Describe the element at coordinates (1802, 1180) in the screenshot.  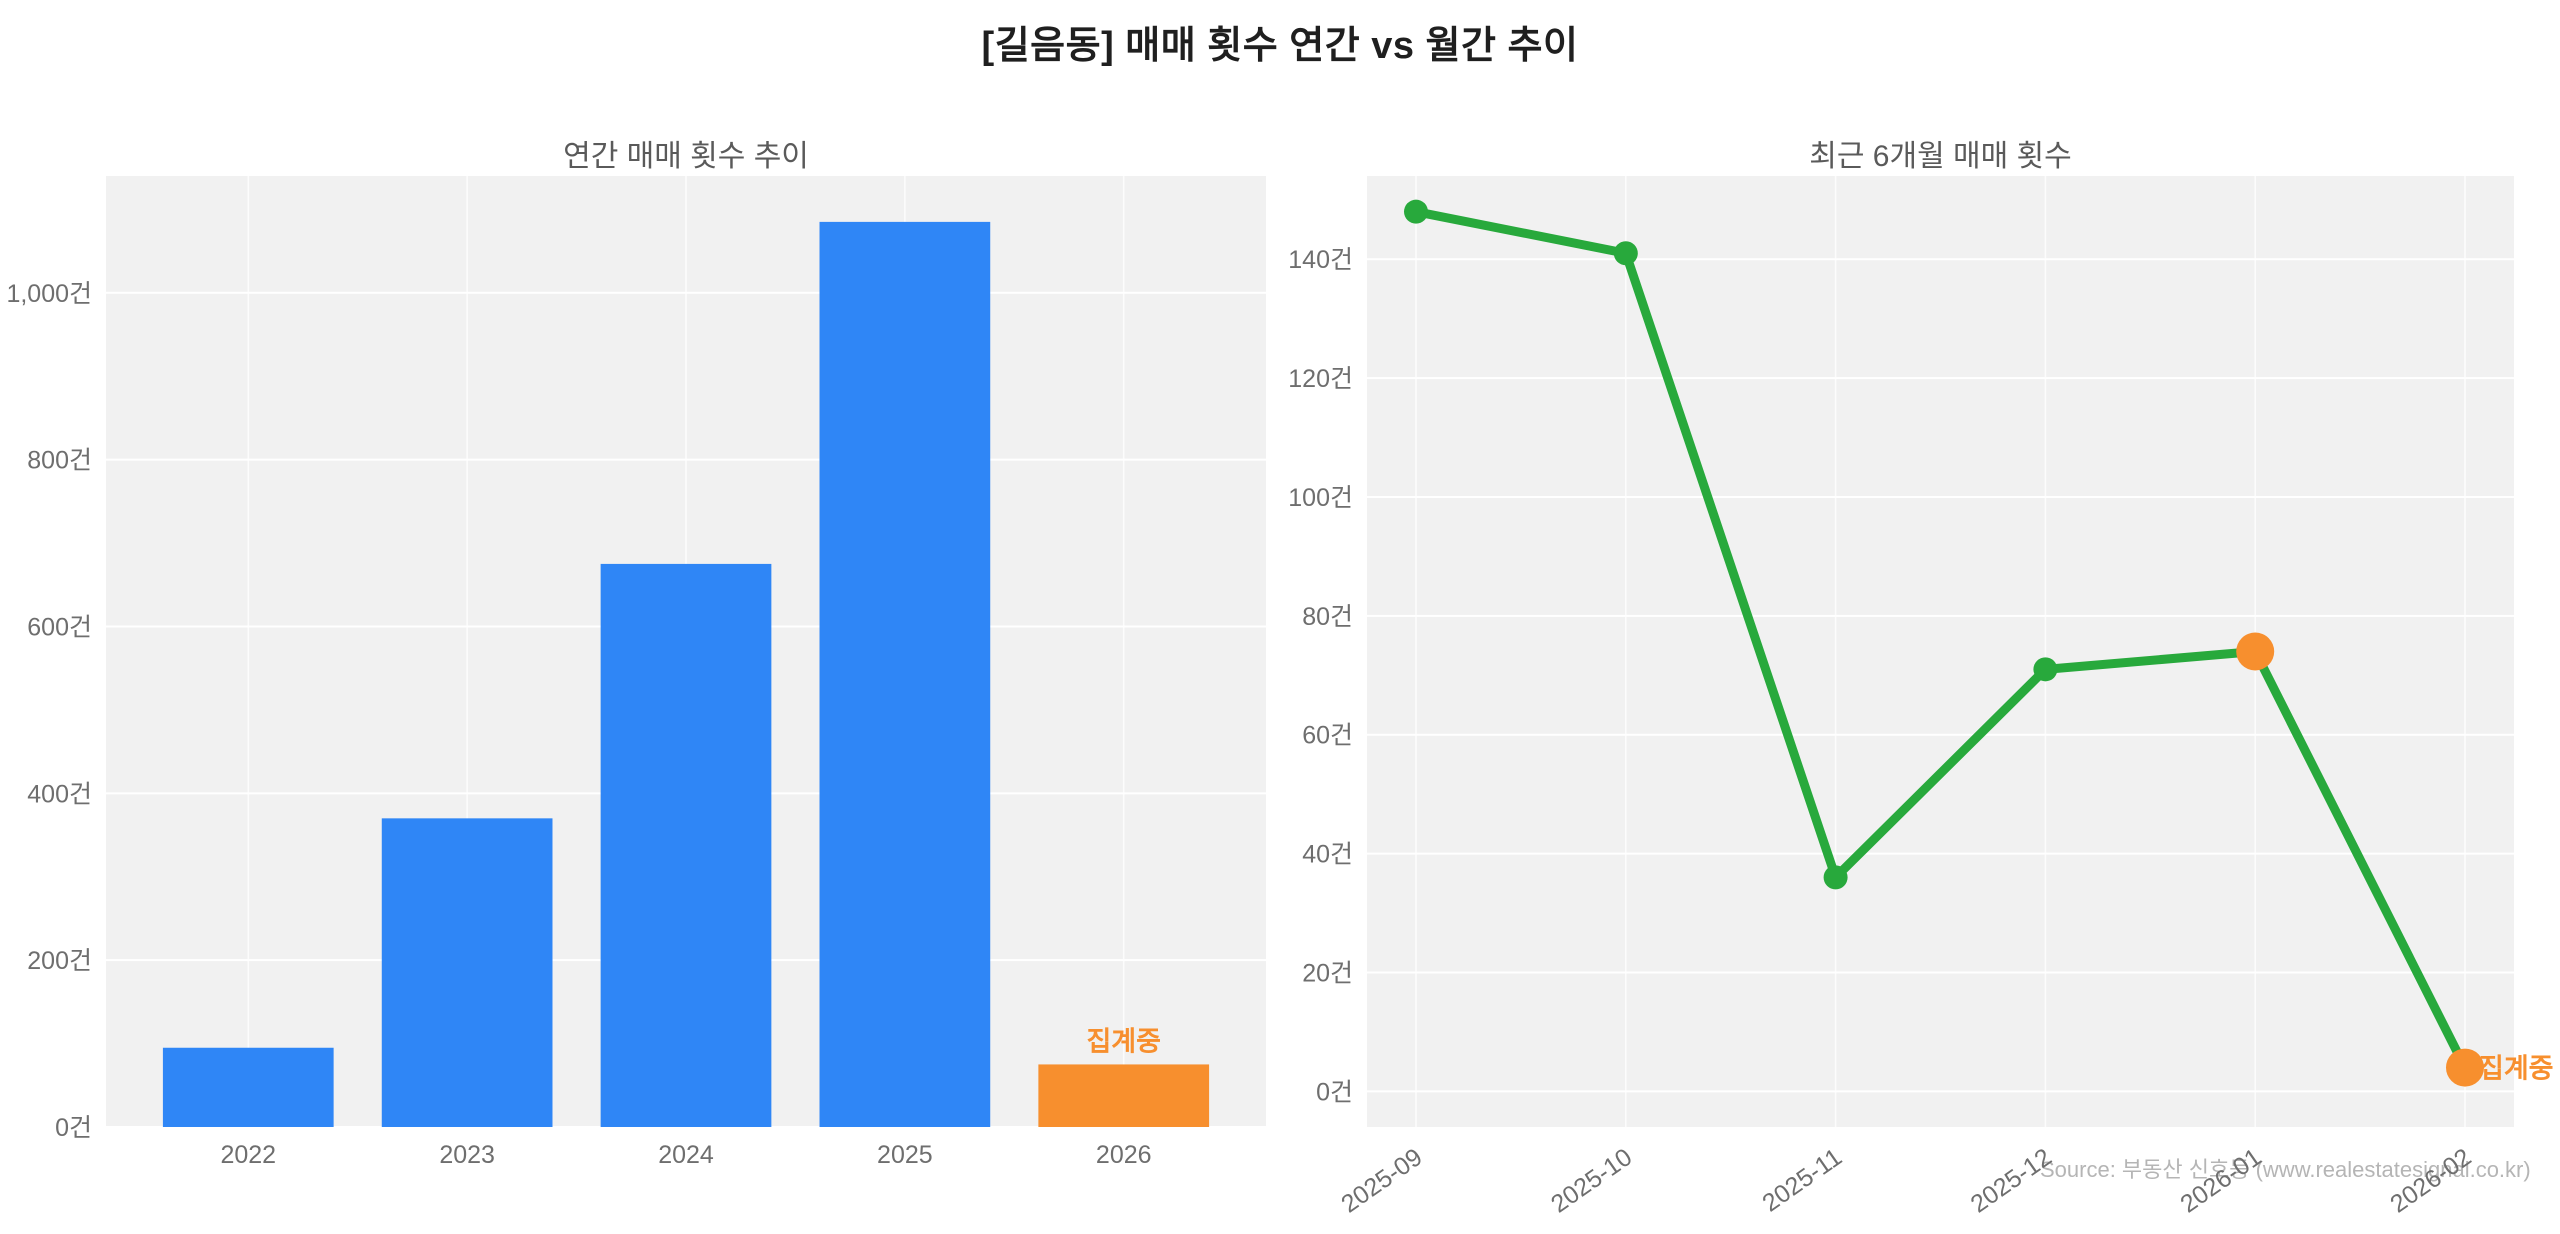
I see `svg-text: 2025-11` at that location.